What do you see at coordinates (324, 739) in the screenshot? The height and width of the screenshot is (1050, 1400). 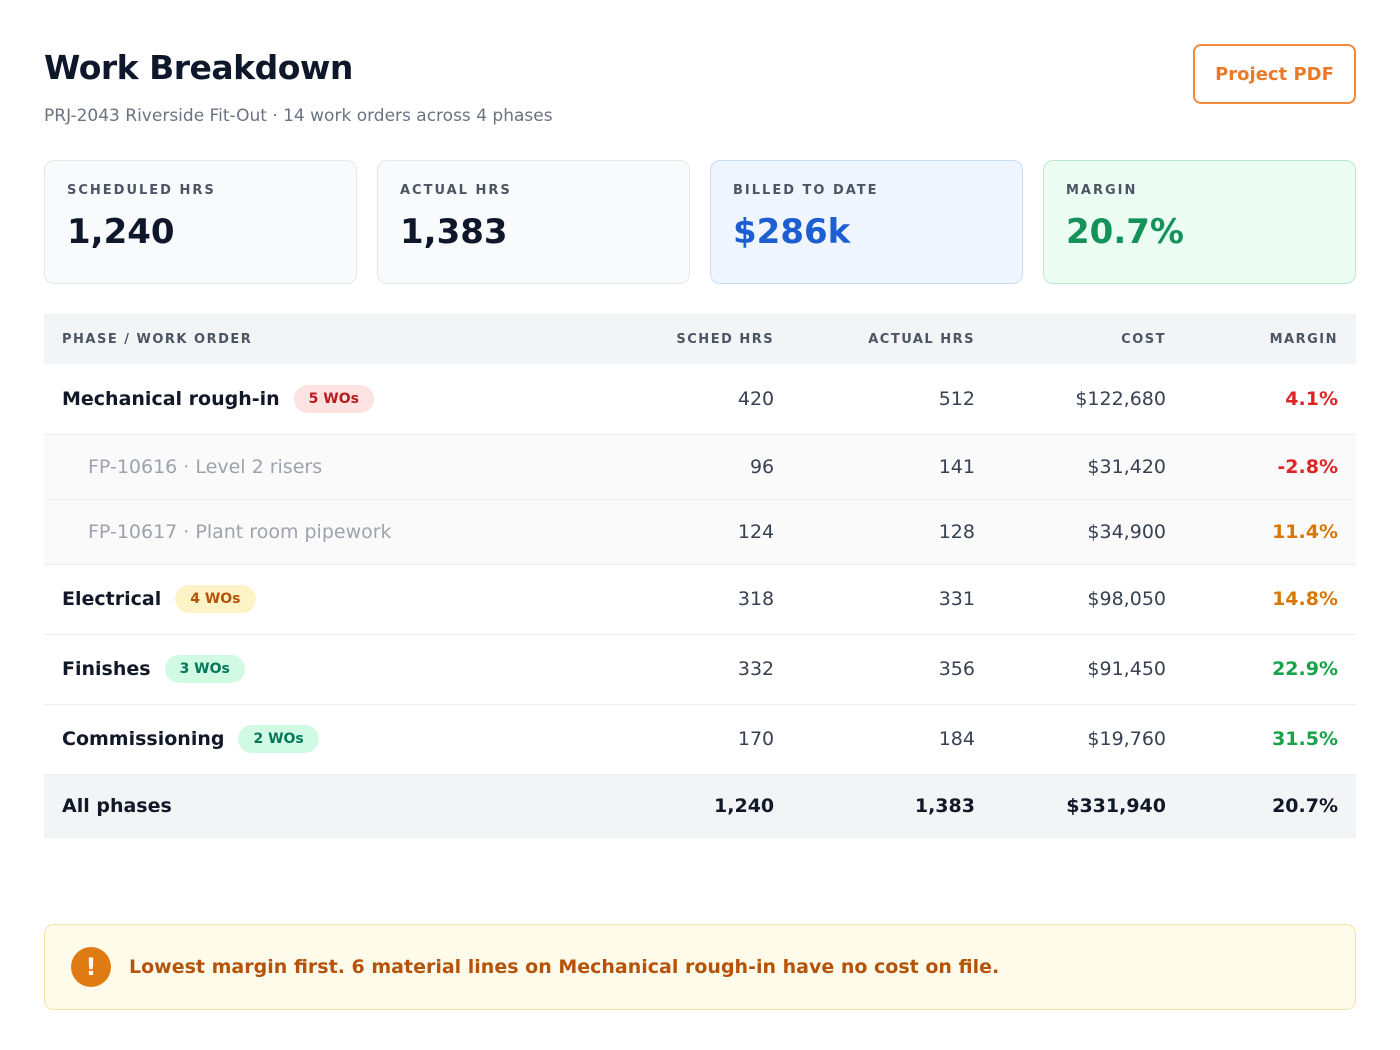 I see `phase-cell: Commissioning 2 WOs` at bounding box center [324, 739].